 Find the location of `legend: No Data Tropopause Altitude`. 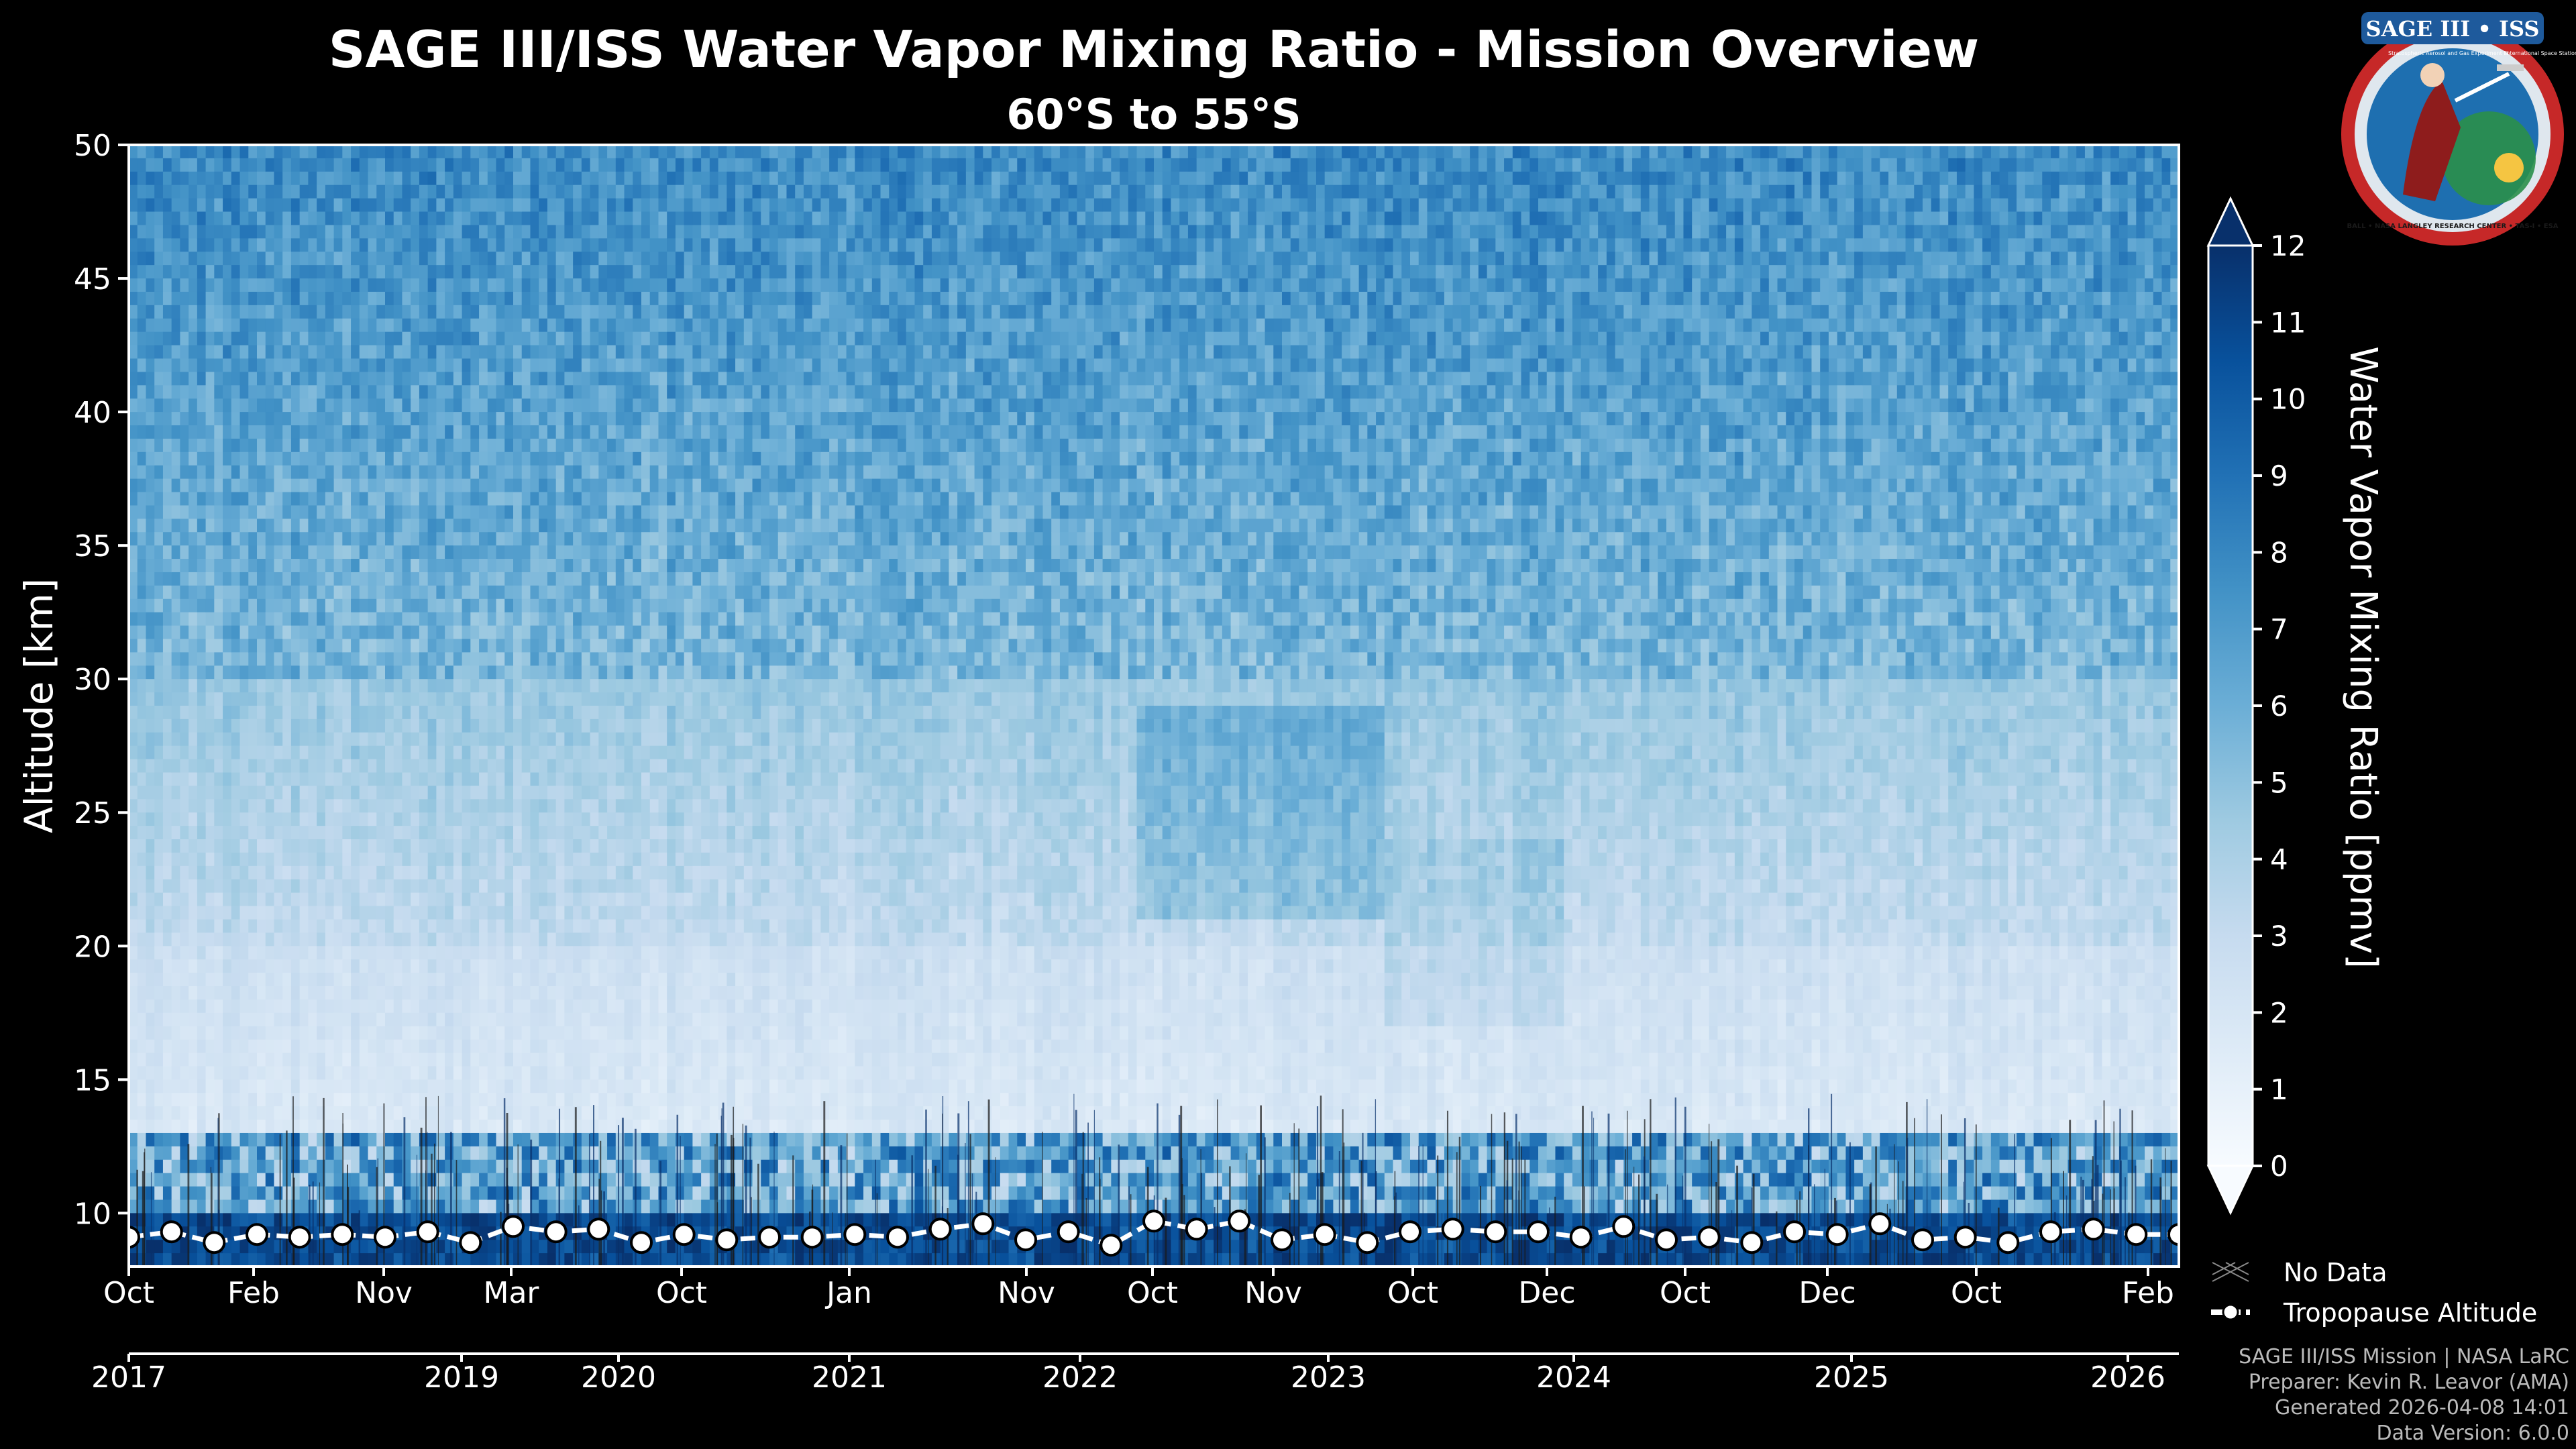

legend: No Data Tropopause Altitude is located at coordinates (2374, 1293).